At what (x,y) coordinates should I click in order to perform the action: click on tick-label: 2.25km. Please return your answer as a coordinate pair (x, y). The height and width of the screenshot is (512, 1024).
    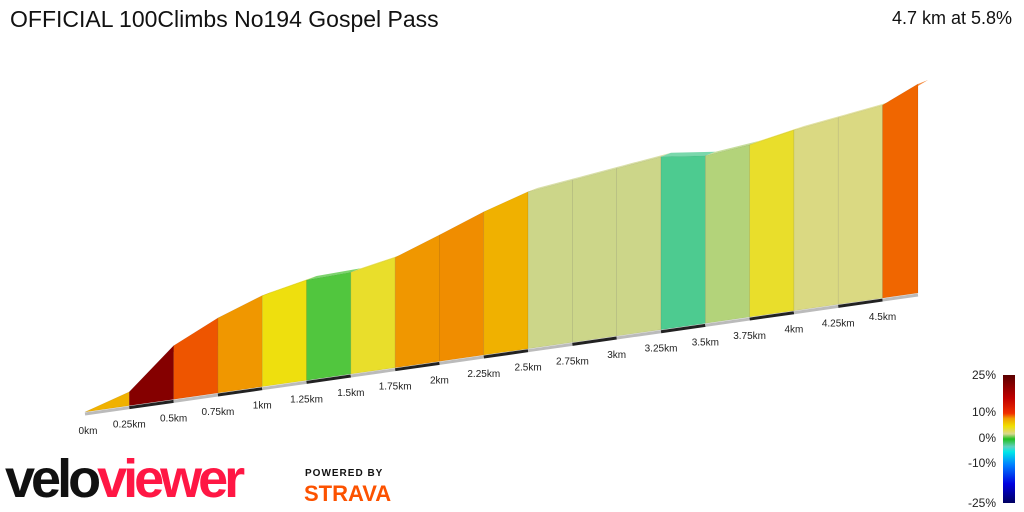
    Looking at the image, I should click on (483, 374).